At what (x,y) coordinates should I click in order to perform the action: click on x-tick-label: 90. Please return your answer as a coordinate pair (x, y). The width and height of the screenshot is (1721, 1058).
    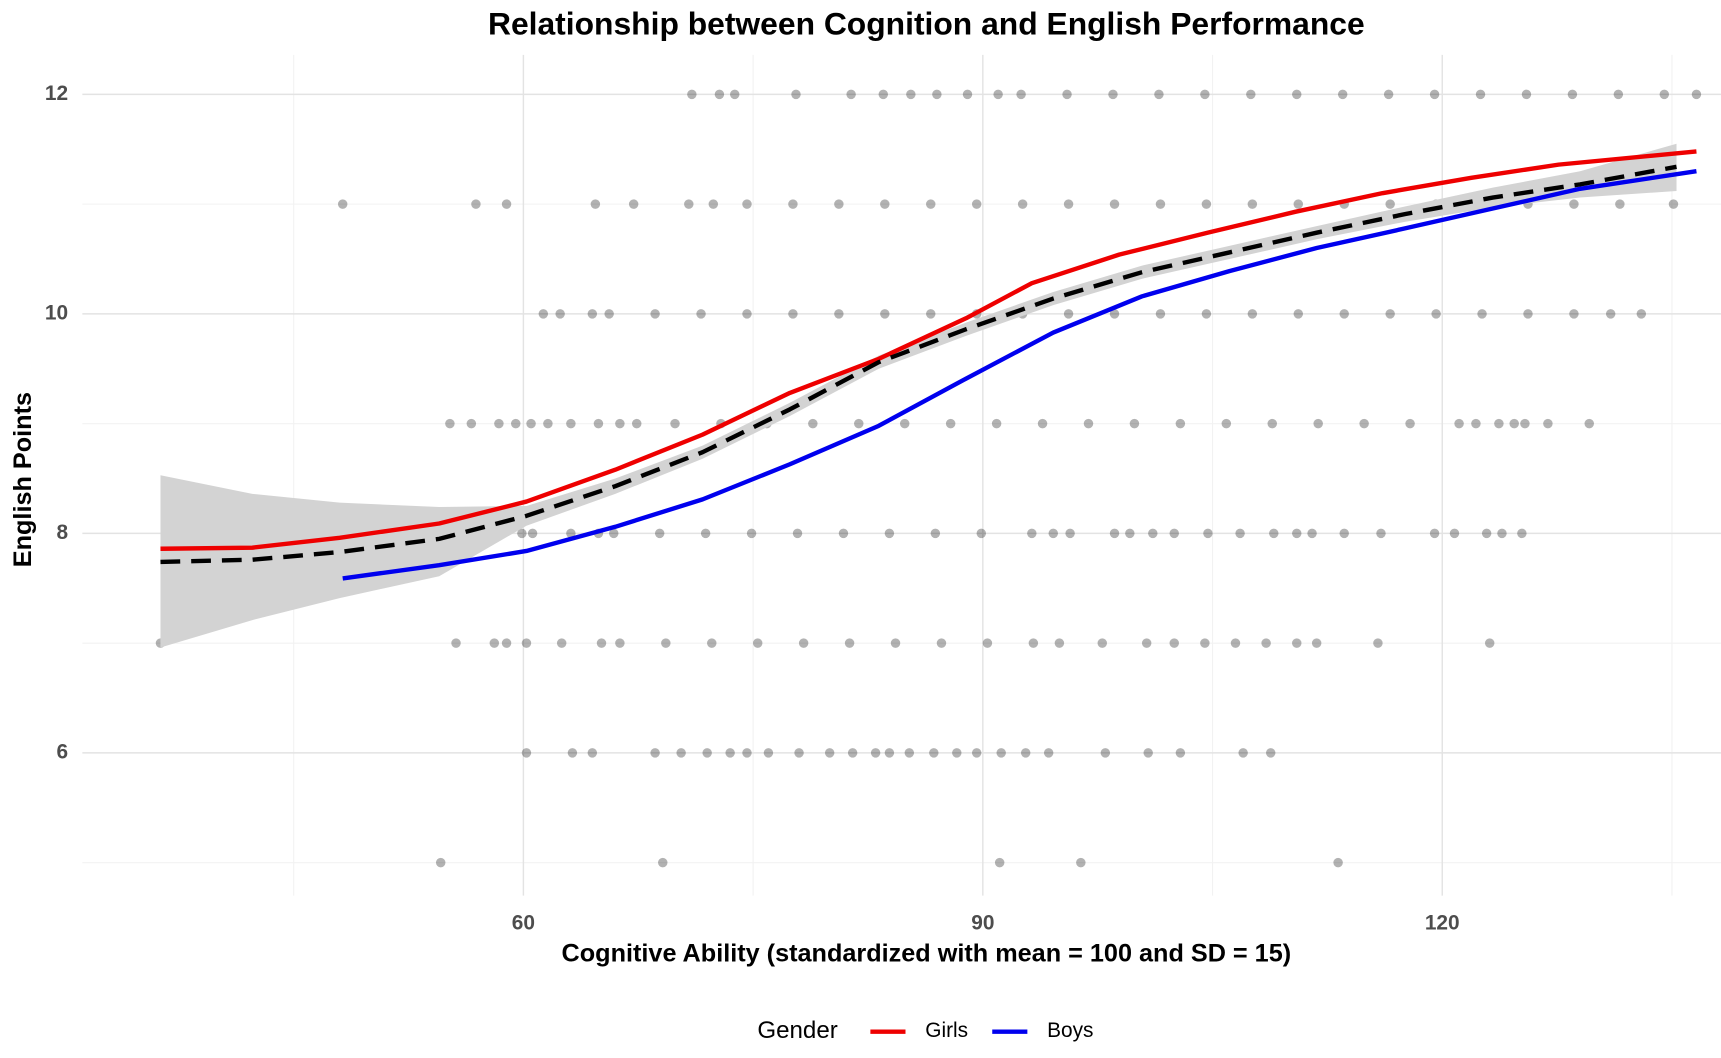
    Looking at the image, I should click on (982, 923).